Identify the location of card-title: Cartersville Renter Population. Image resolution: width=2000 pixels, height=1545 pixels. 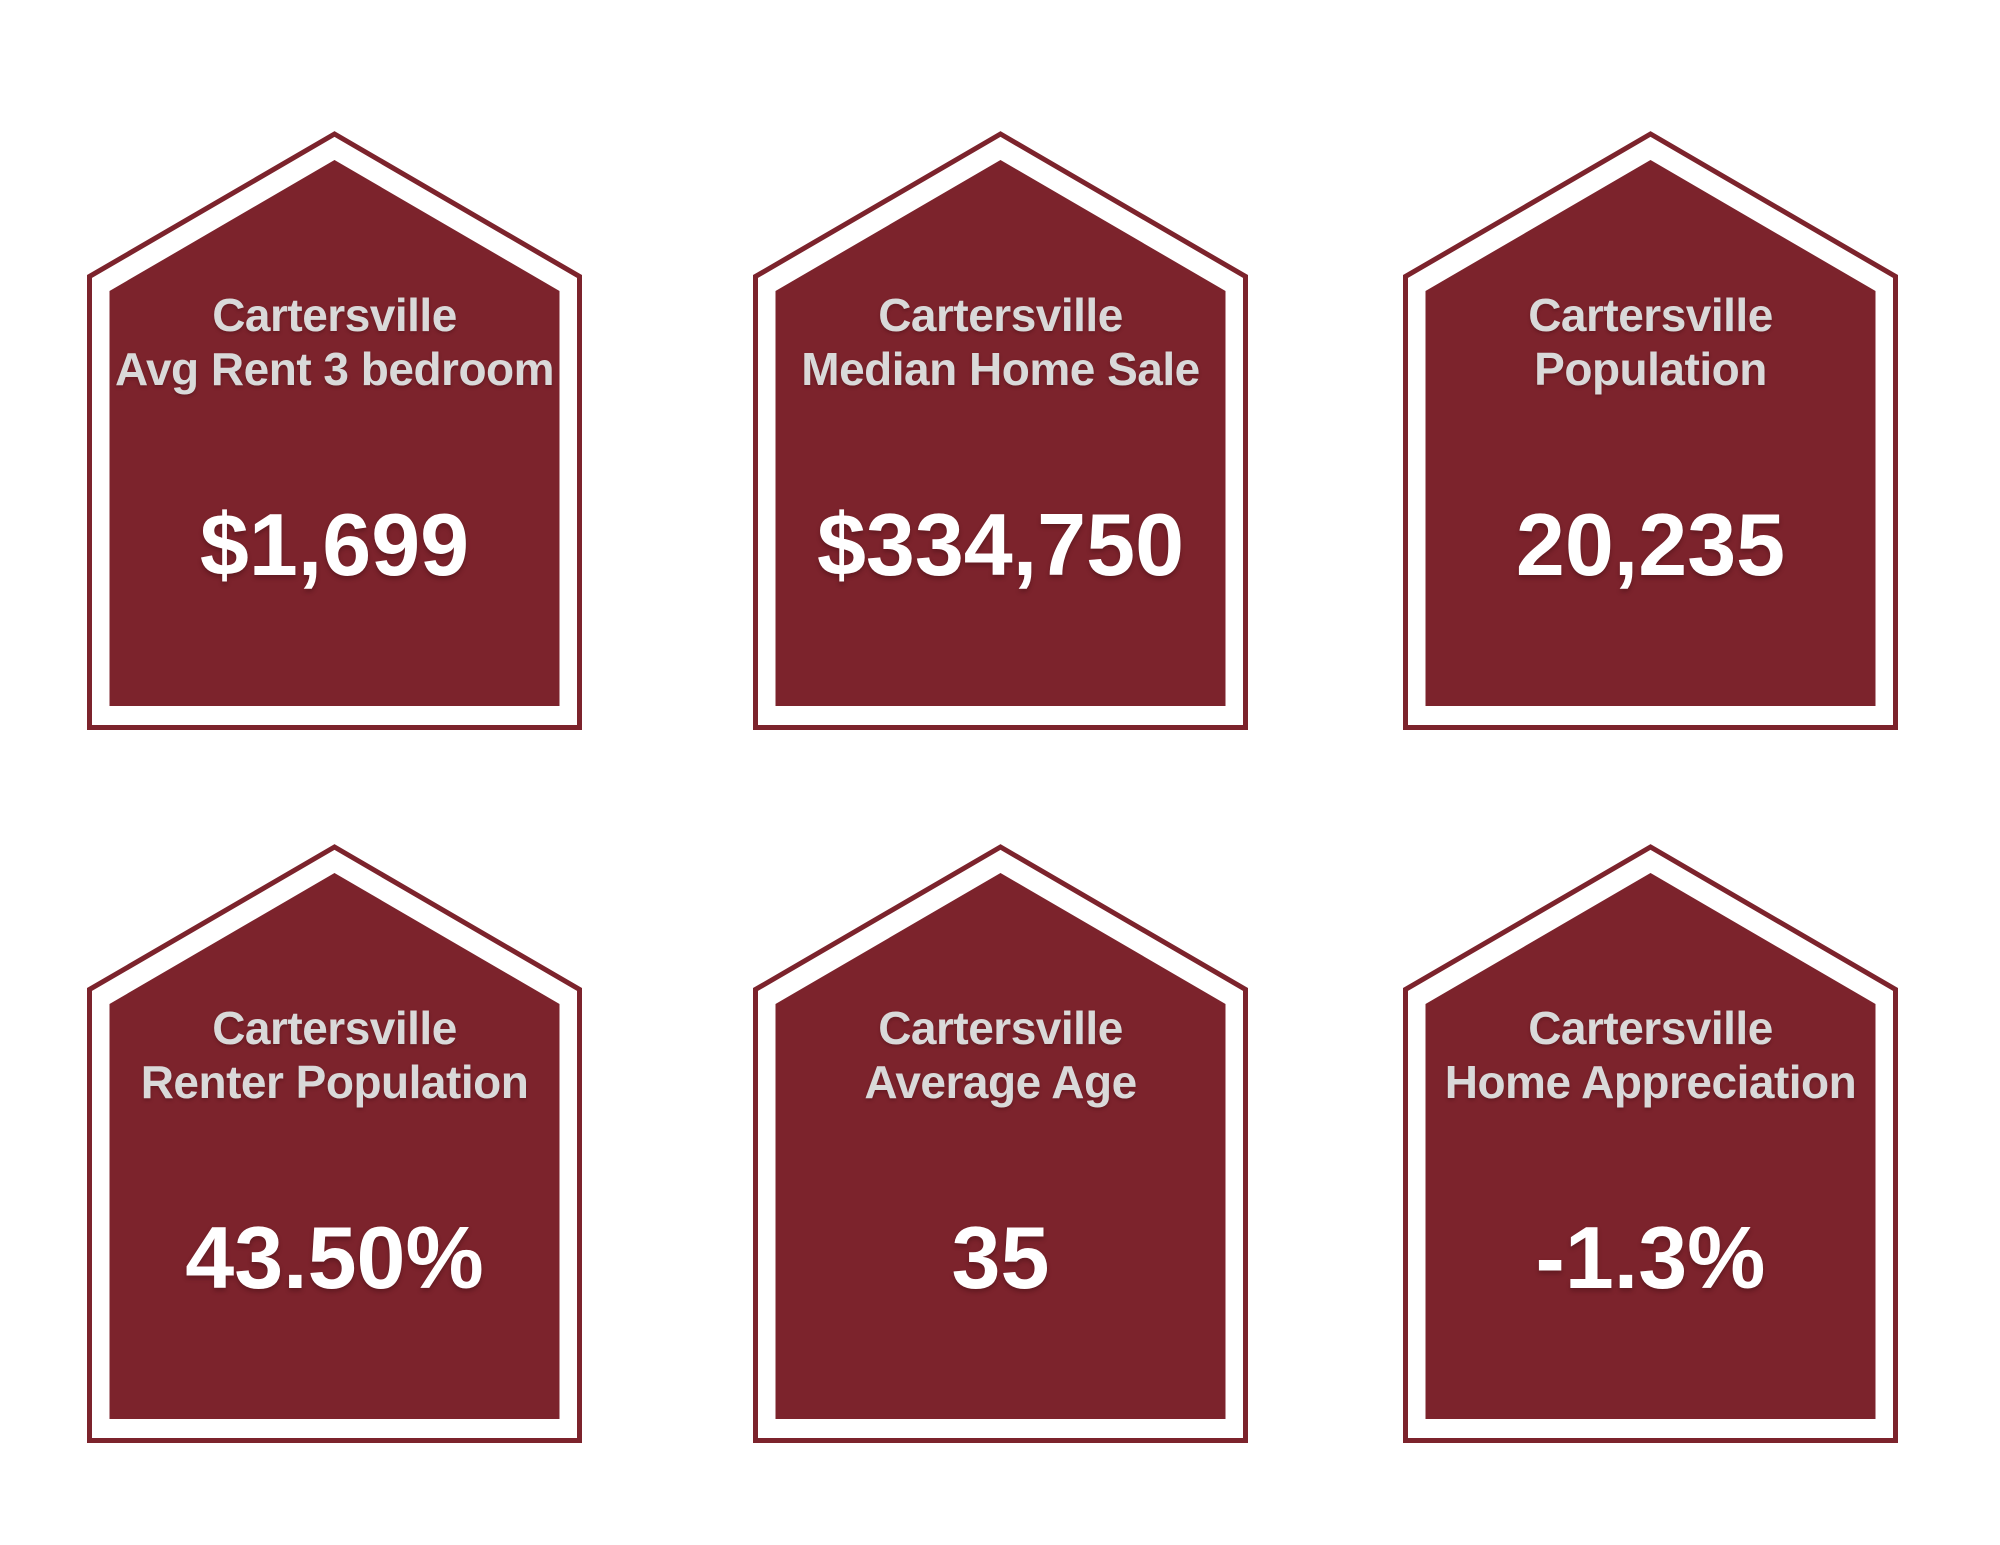
(334, 1056).